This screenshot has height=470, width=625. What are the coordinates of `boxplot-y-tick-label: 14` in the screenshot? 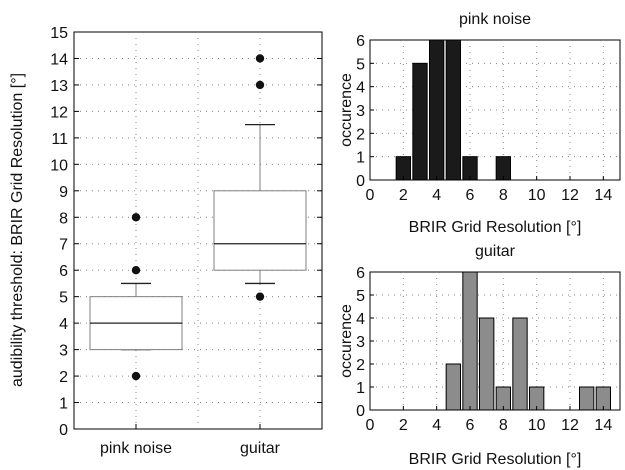 It's located at (59, 59).